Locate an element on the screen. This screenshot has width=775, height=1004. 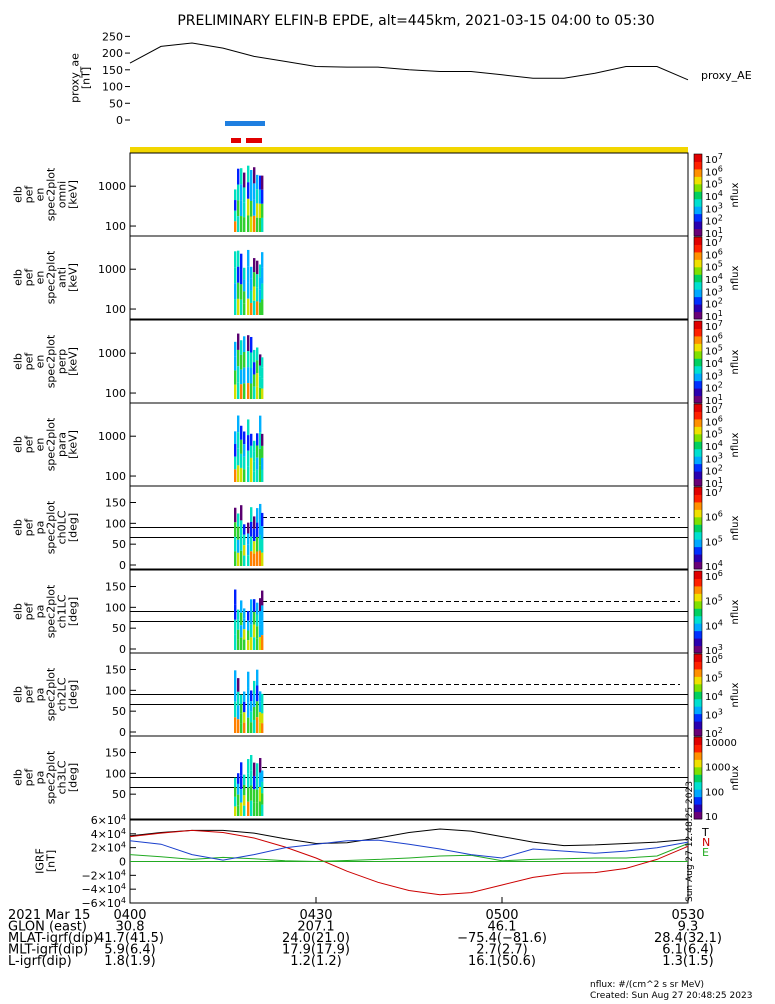
spectrogram-colorbar-unit: nflux is located at coordinates (735, 361).